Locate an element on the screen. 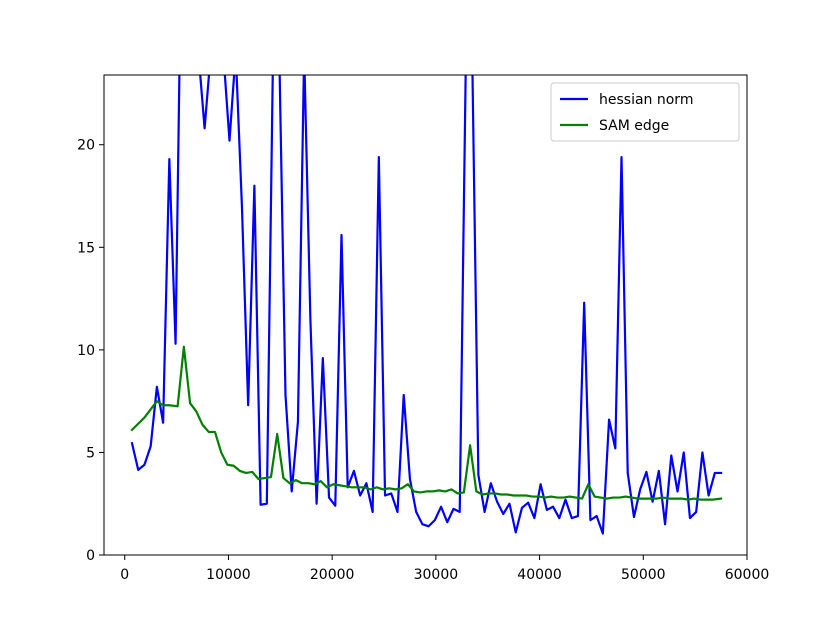  legend: hessian norm SAM edge is located at coordinates (645, 112).